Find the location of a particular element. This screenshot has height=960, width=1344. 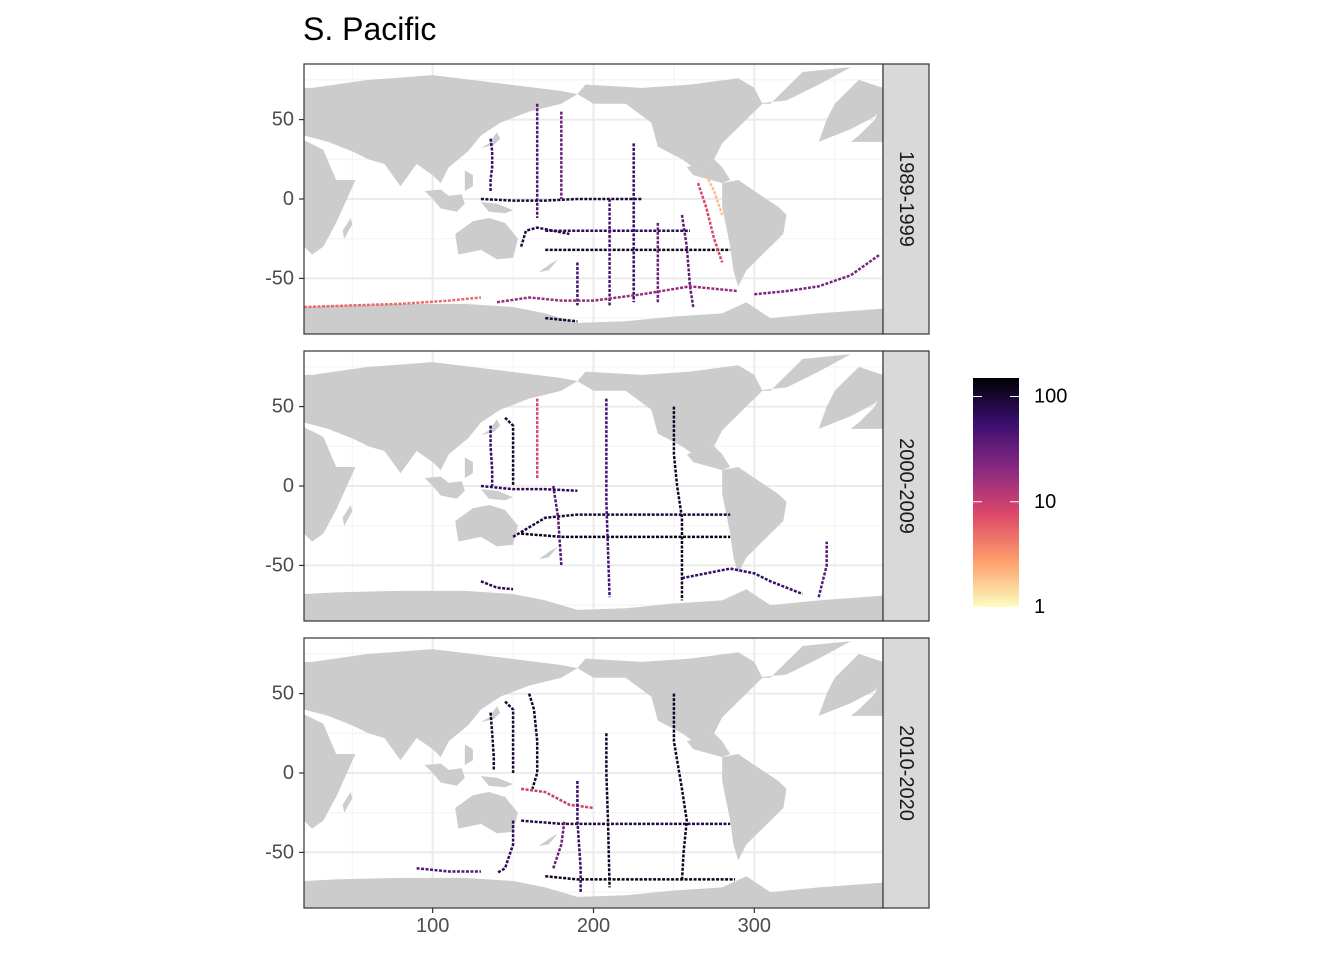

color-legend: 1 10 100 is located at coordinates (1020, 498).